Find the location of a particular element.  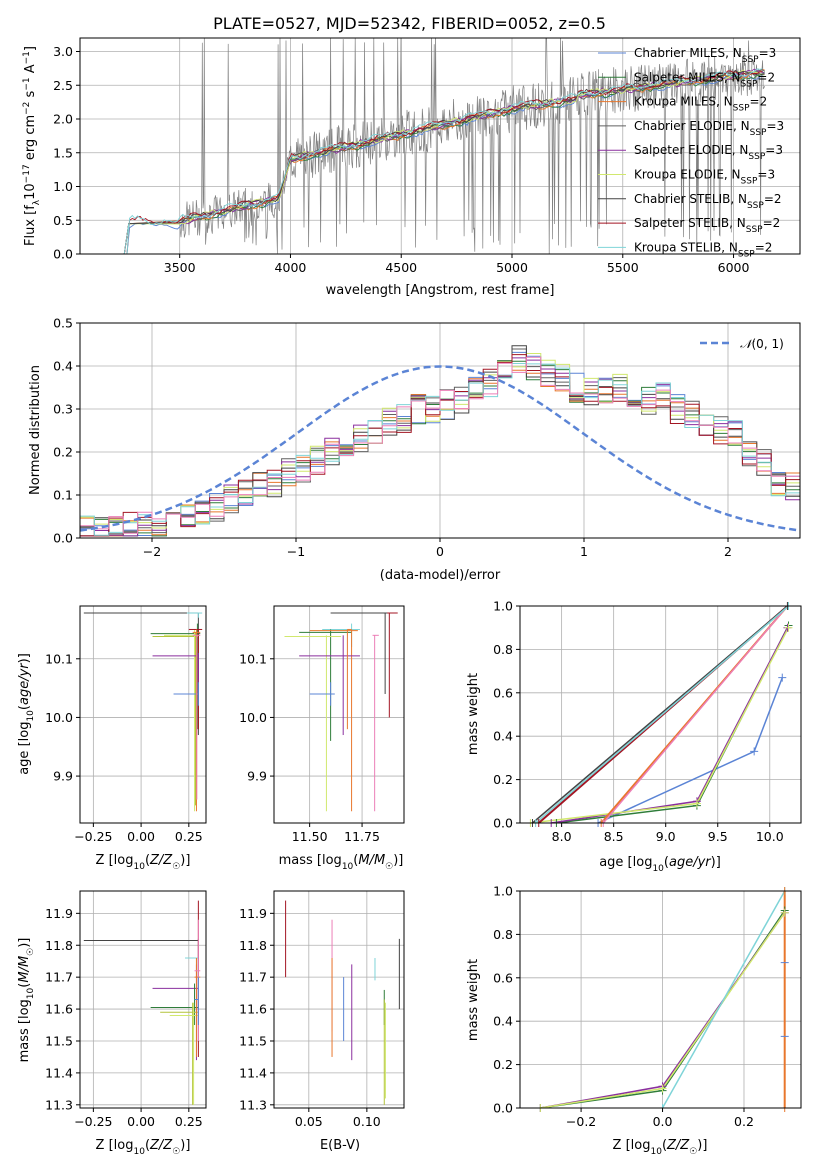

tick-label-x: 0.10 is located at coordinates (367, 1121).